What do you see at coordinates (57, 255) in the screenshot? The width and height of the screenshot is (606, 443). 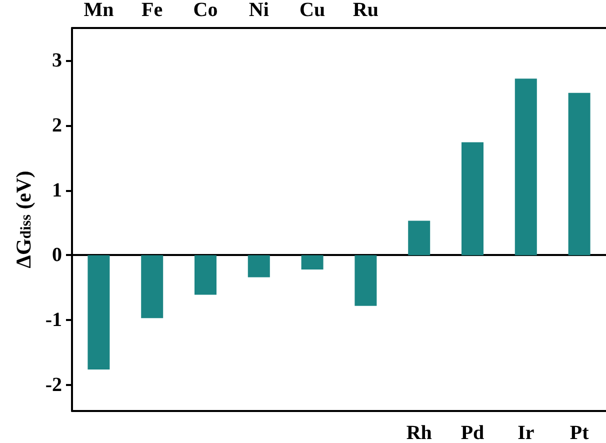 I see `y-tick-label: 0` at bounding box center [57, 255].